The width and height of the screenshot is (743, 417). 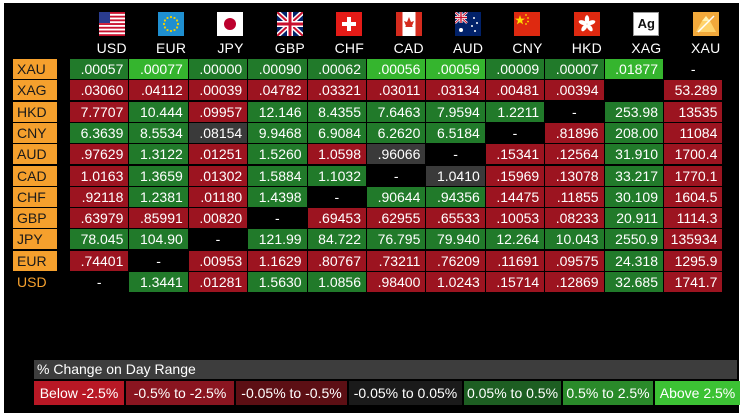 What do you see at coordinates (574, 260) in the screenshot?
I see `rate-cell: .09575` at bounding box center [574, 260].